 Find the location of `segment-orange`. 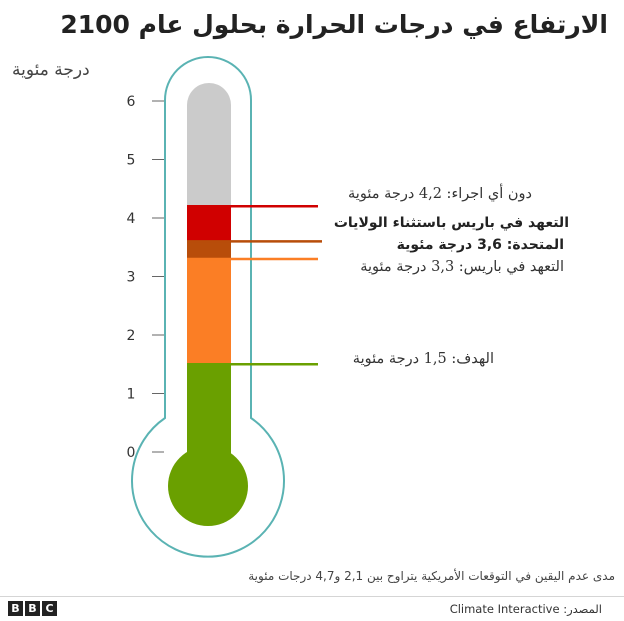

segment-orange is located at coordinates (209, 311).